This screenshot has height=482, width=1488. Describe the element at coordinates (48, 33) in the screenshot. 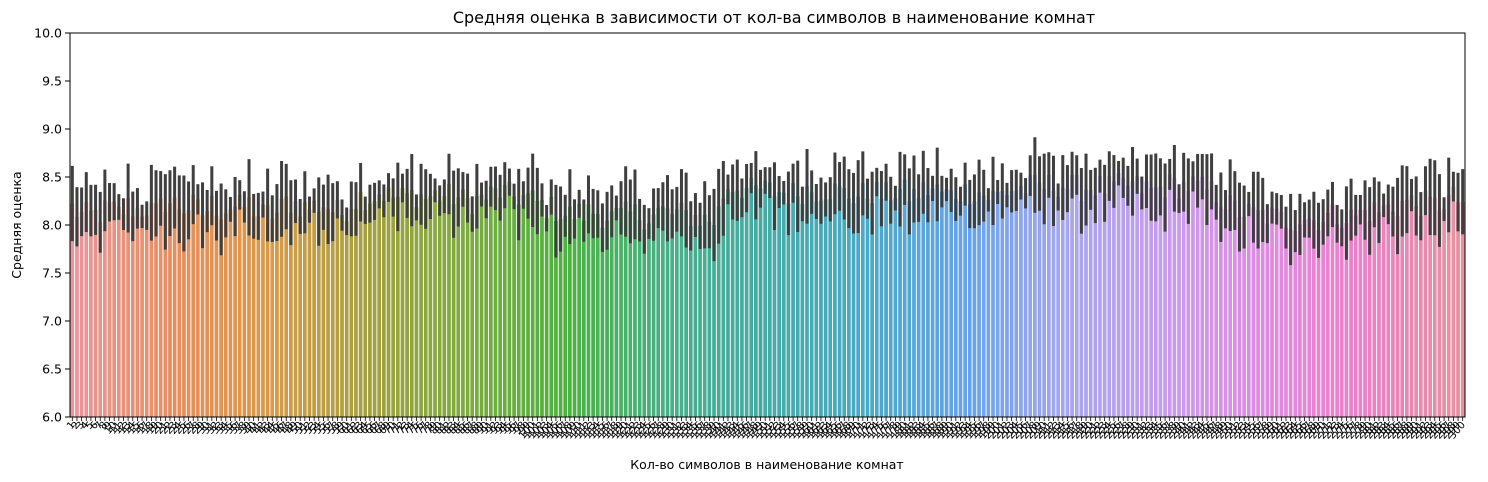

I see `y-tick-label: 10.0` at that location.